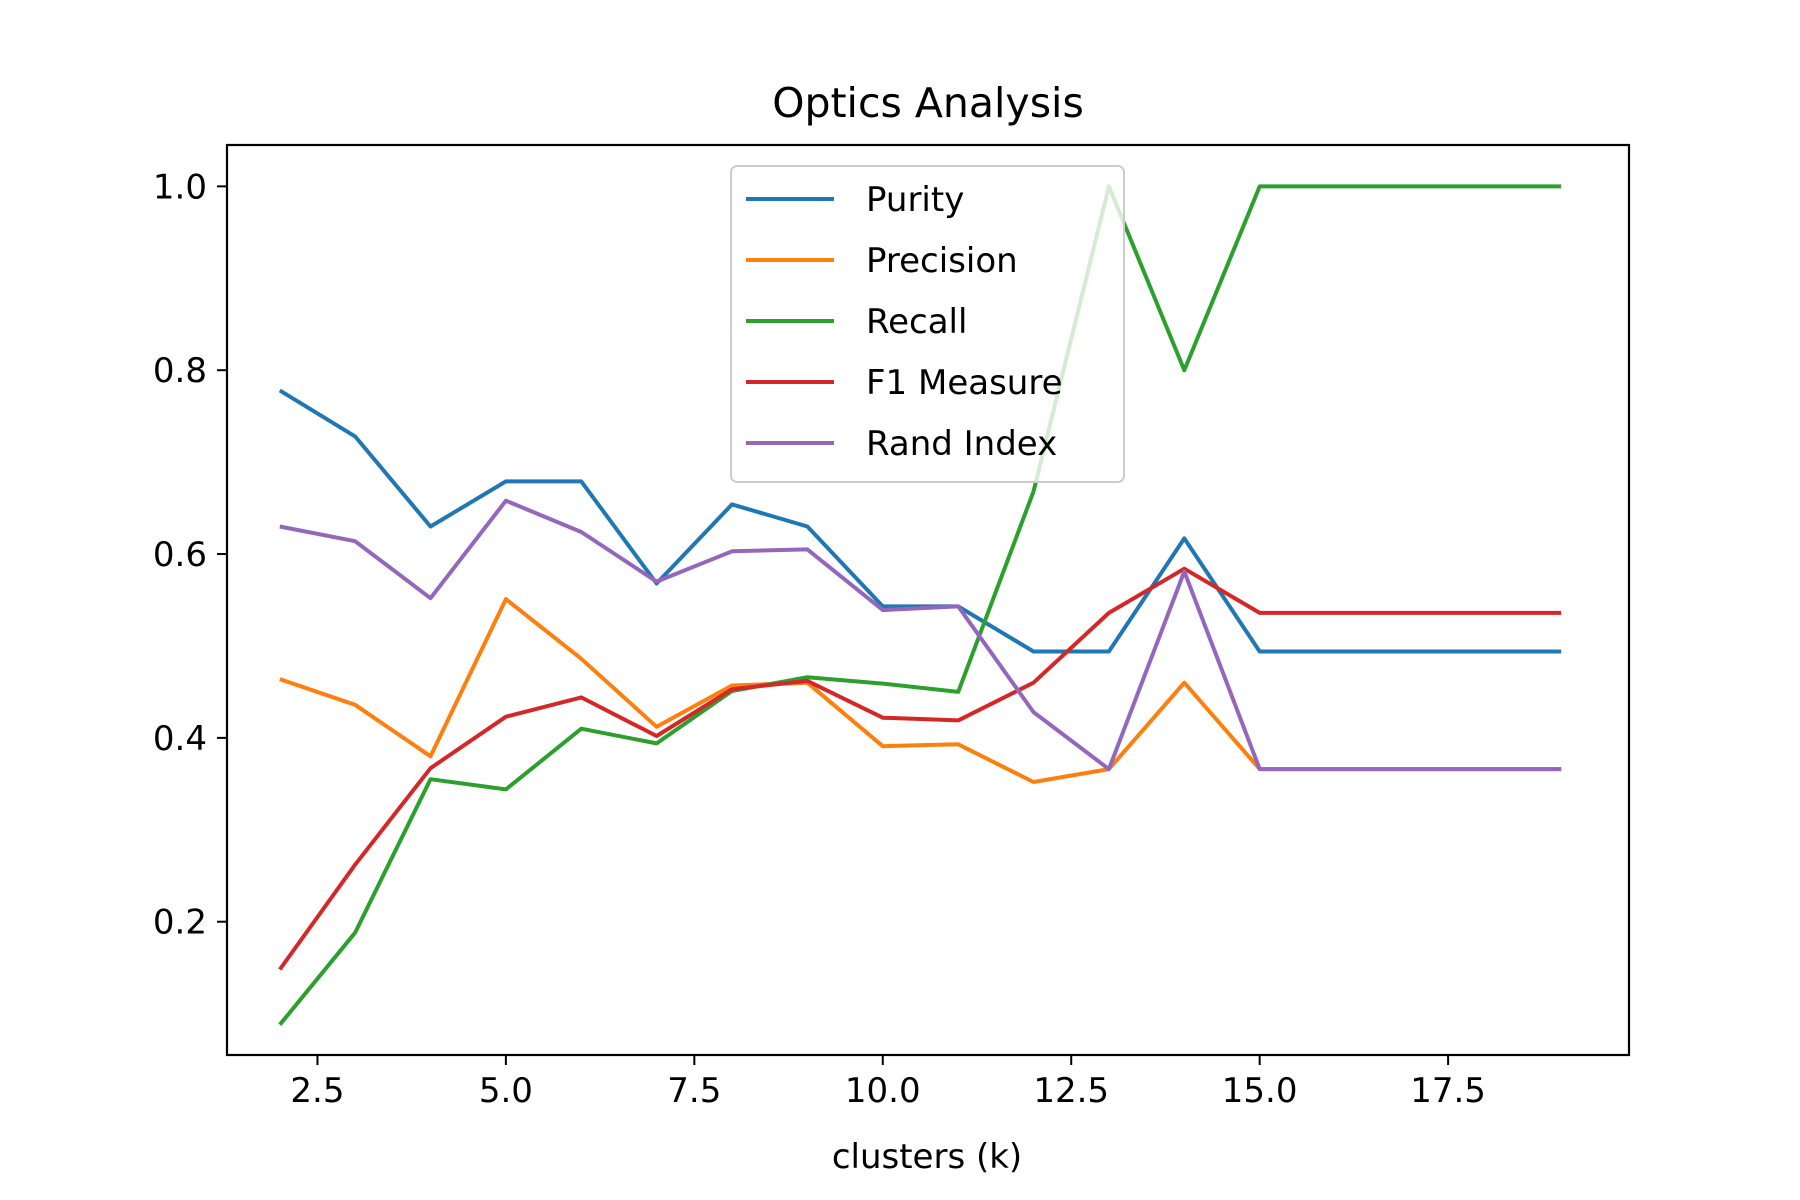 This screenshot has width=1800, height=1200. I want to click on x-tick-label: 2.5, so click(317, 1091).